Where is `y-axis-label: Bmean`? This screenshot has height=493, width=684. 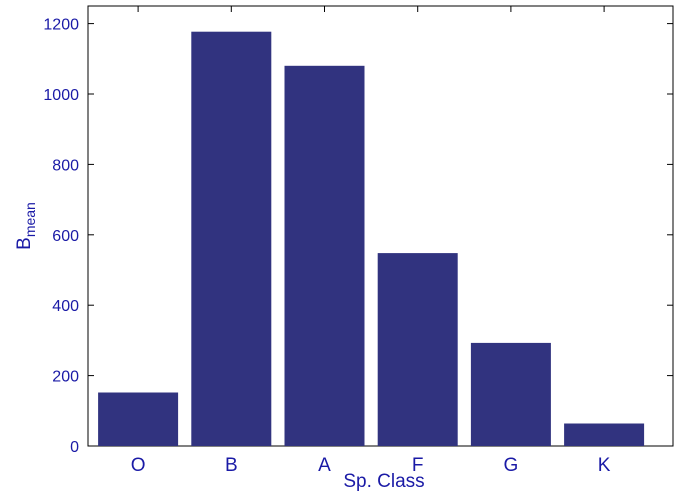 y-axis-label: Bmean is located at coordinates (26, 226).